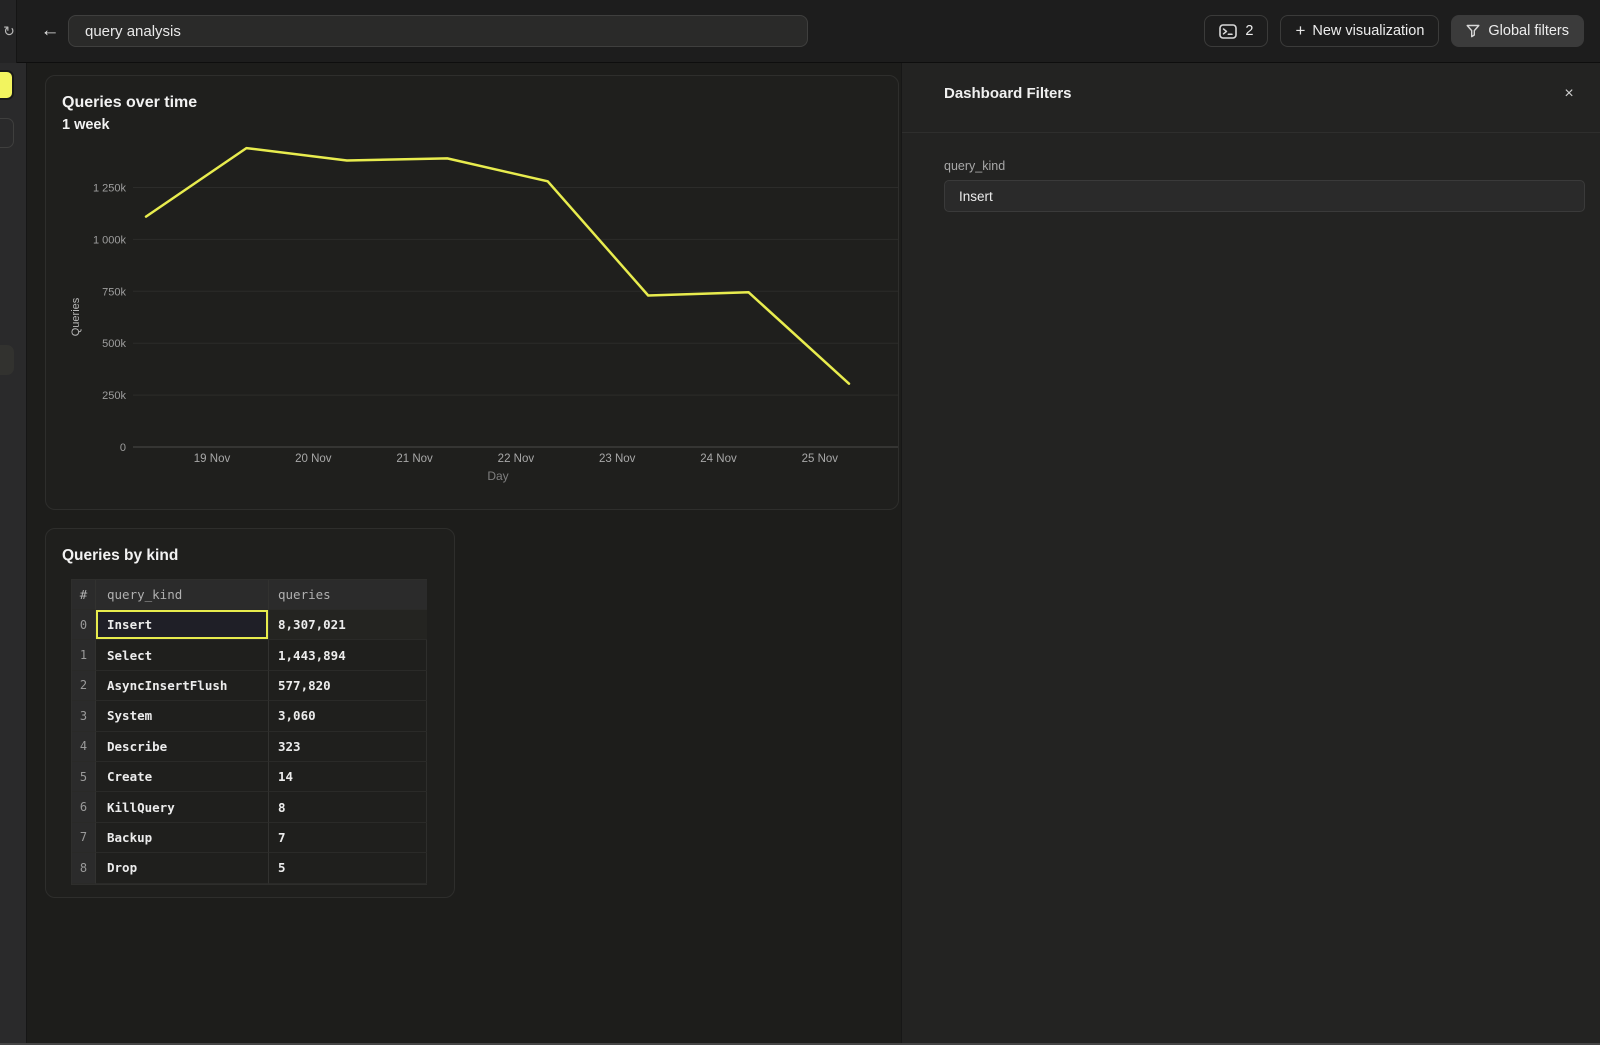 The image size is (1600, 1045). Describe the element at coordinates (130, 102) in the screenshot. I see `chart-title: Queries over time` at that location.